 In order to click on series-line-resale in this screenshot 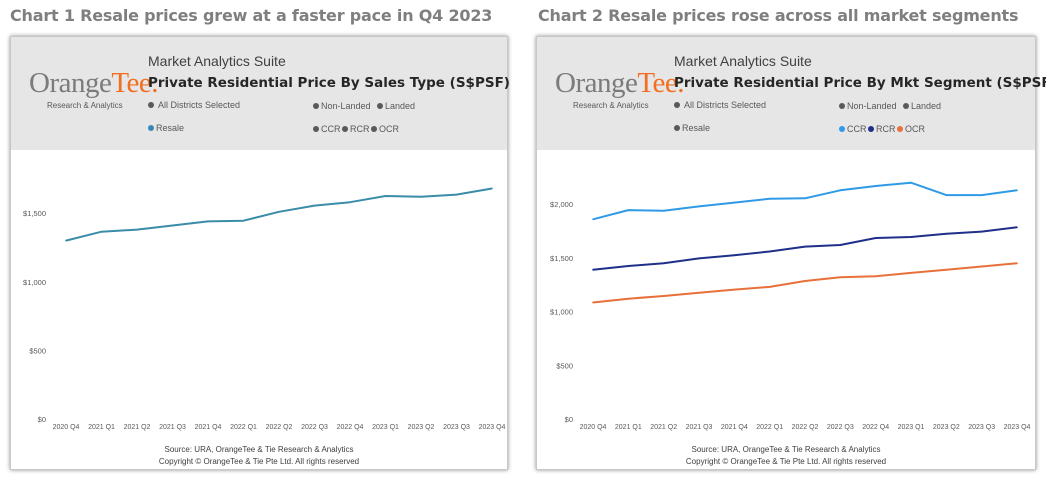, I will do `click(279, 214)`.